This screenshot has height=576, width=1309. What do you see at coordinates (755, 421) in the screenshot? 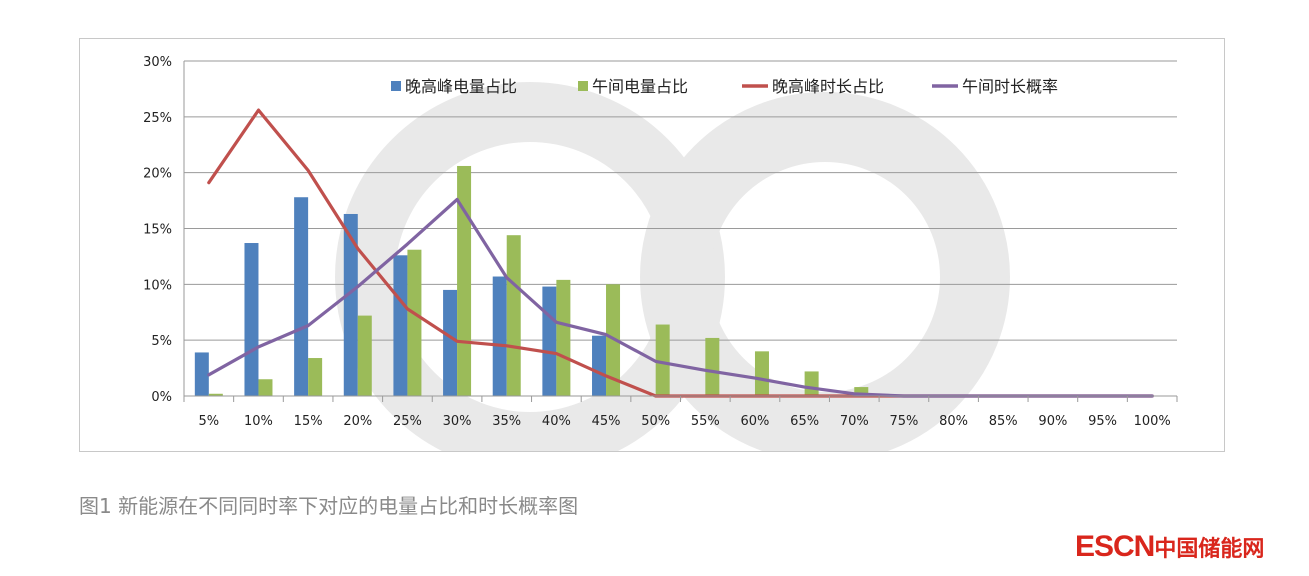
I see `x-tick-label: 60%` at bounding box center [755, 421].